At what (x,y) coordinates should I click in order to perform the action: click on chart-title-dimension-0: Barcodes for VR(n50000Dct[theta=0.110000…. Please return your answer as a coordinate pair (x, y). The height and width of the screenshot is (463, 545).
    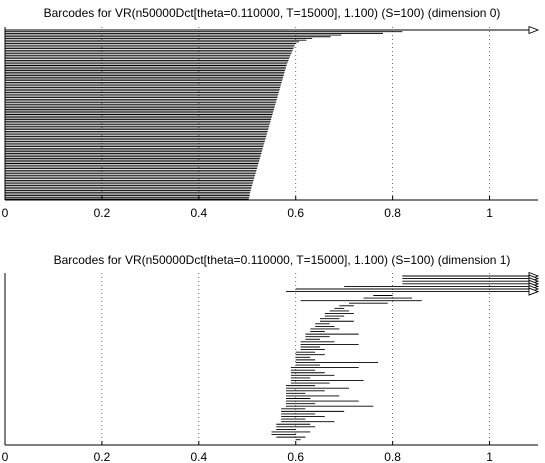
    Looking at the image, I should click on (272, 13).